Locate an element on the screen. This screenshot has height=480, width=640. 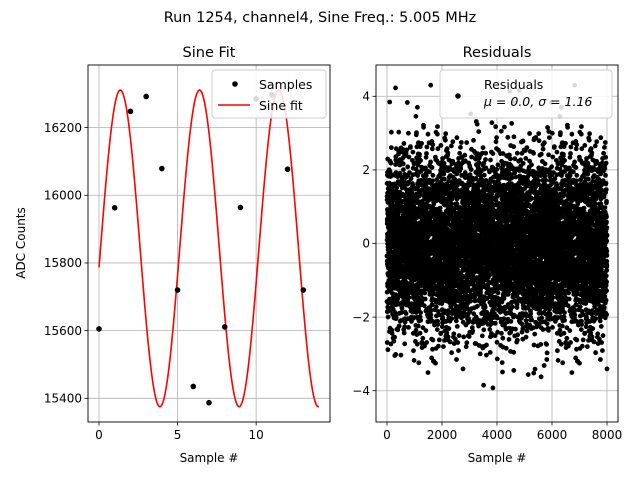
sine-fit-y-tick-label: 15400 is located at coordinates (63, 399).